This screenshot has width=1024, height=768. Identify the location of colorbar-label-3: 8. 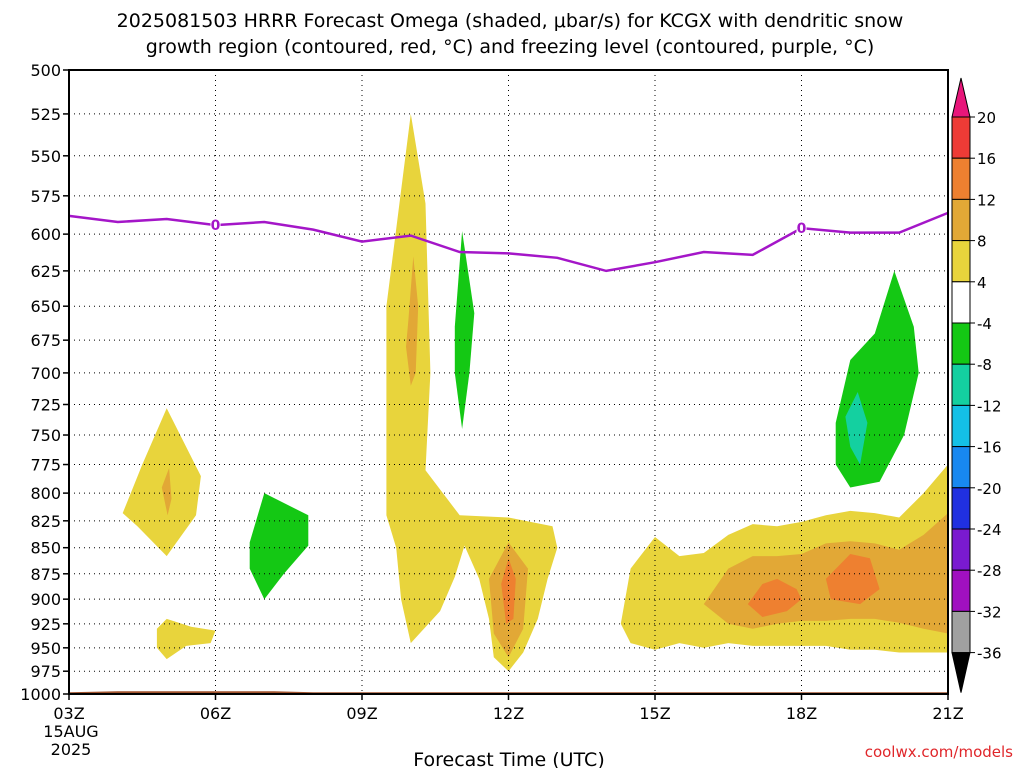
(982, 242).